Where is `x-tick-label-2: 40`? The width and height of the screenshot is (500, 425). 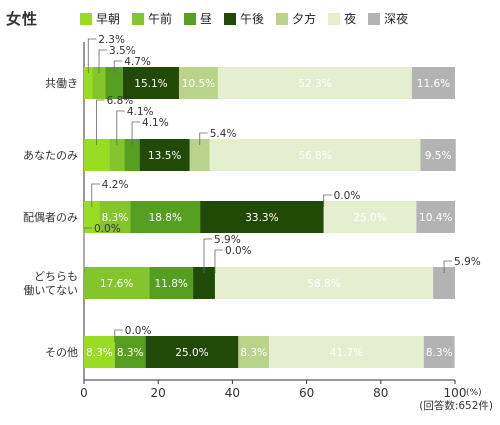 x-tick-label-2: 40 is located at coordinates (232, 393).